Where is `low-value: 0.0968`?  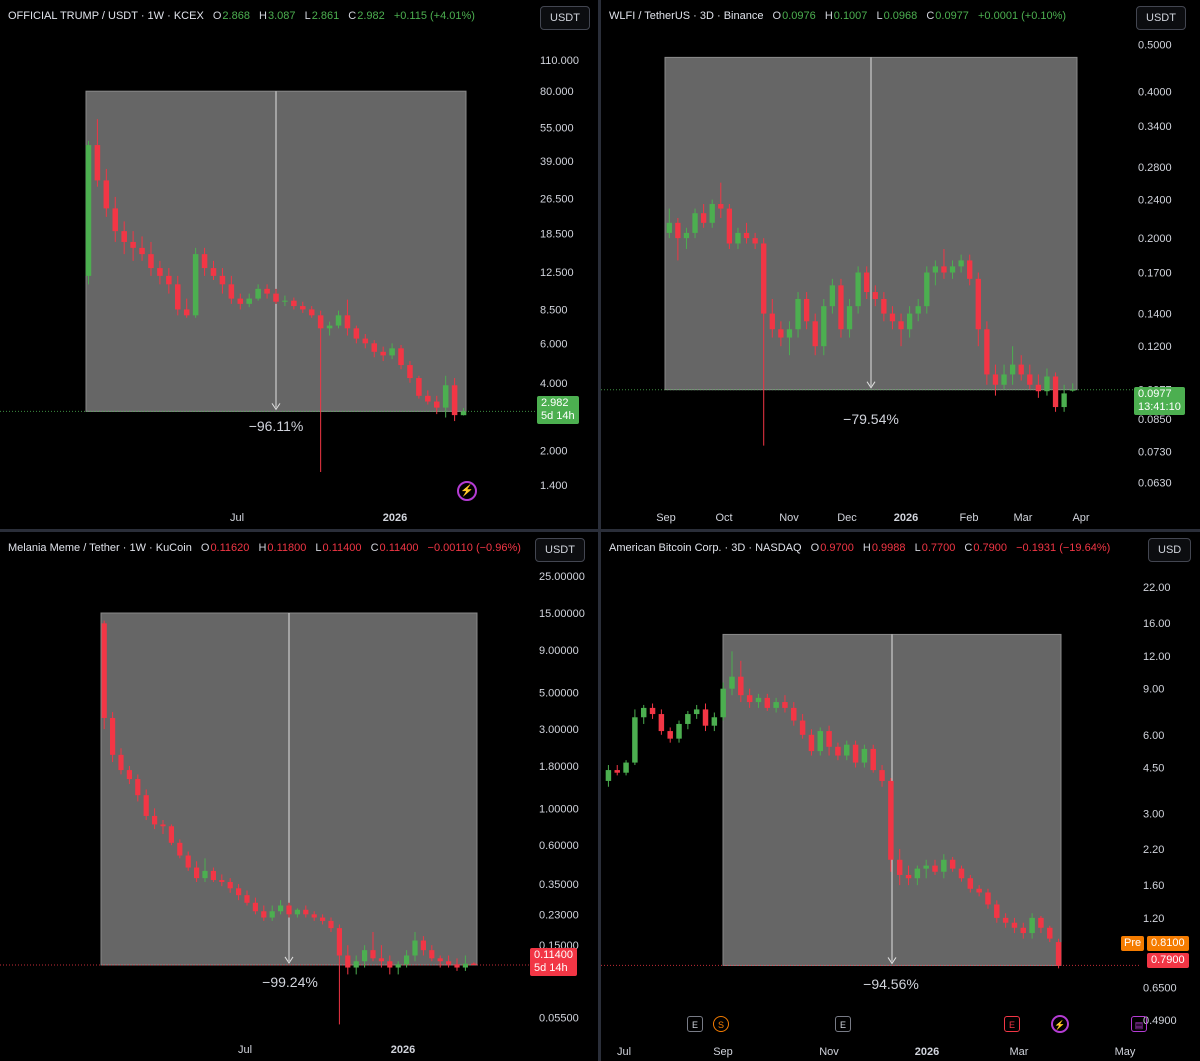
low-value: 0.0968 is located at coordinates (900, 16).